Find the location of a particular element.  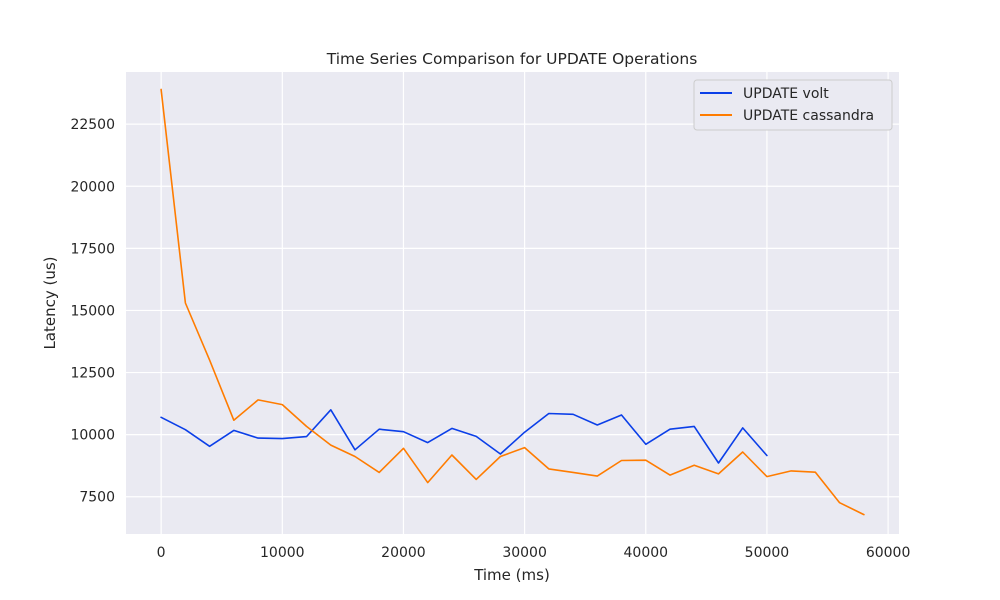

x-tick-labels: 0 10000 20000 30000 40000 50000 60000 is located at coordinates (534, 553).